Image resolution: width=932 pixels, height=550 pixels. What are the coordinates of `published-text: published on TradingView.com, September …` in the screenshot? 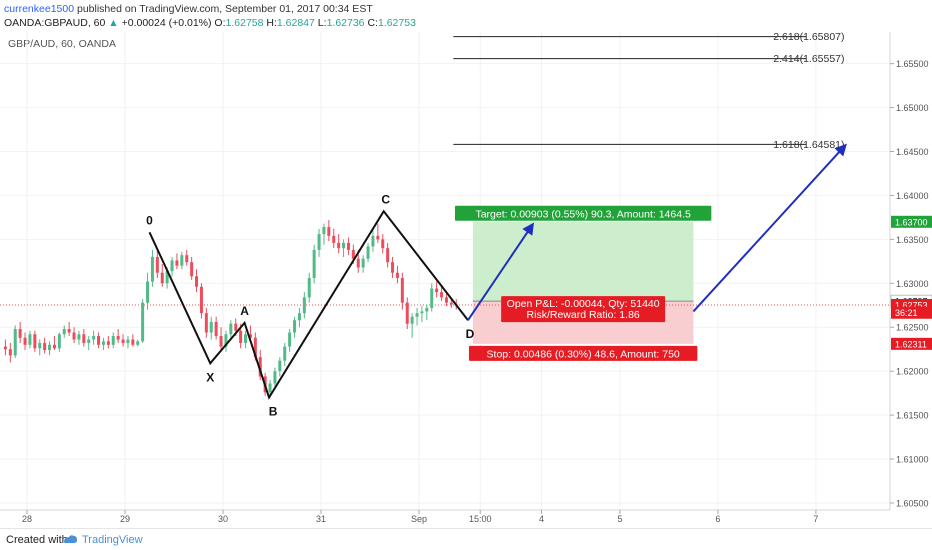 It's located at (224, 9).